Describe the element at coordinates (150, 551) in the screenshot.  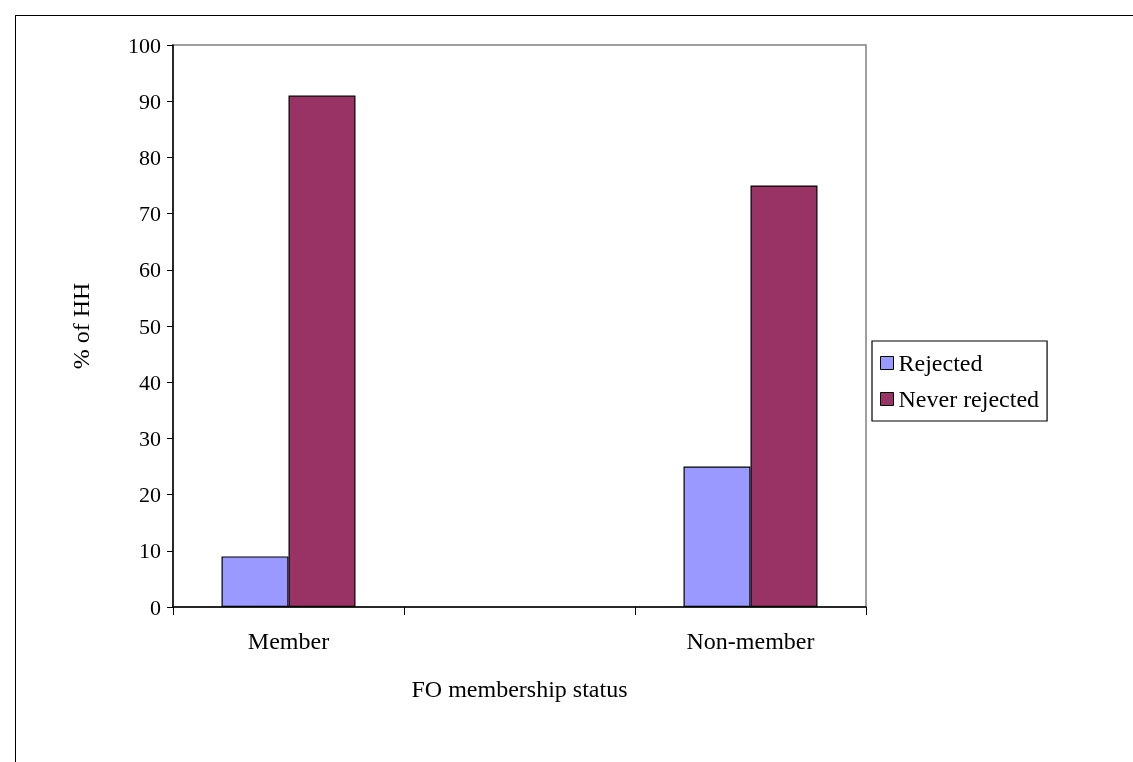
I see `y-tick-label: 10` at that location.